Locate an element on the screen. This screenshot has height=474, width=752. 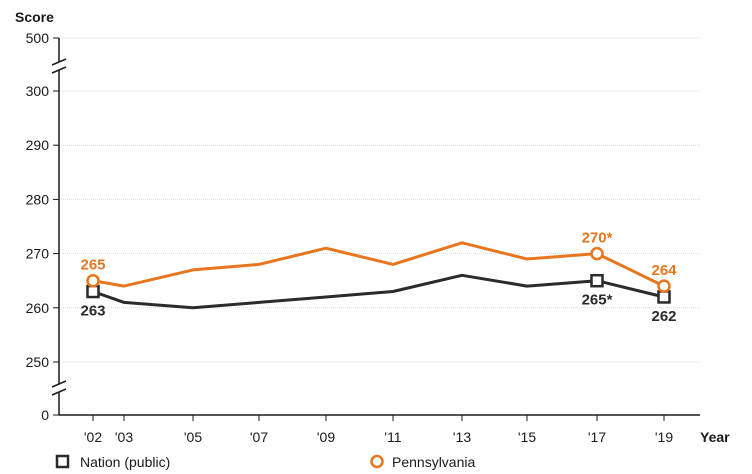
series-lines is located at coordinates (378, 275).